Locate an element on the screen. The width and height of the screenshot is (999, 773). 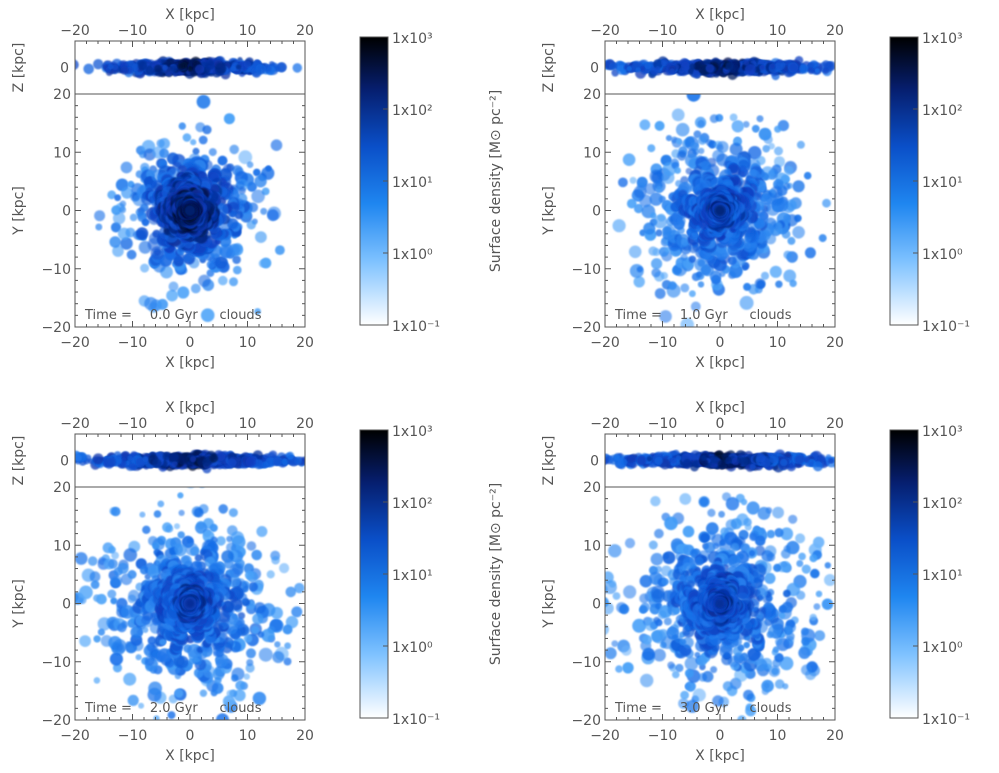
time-label: Time = 1.0 Gyr clouds is located at coordinates (703, 315).